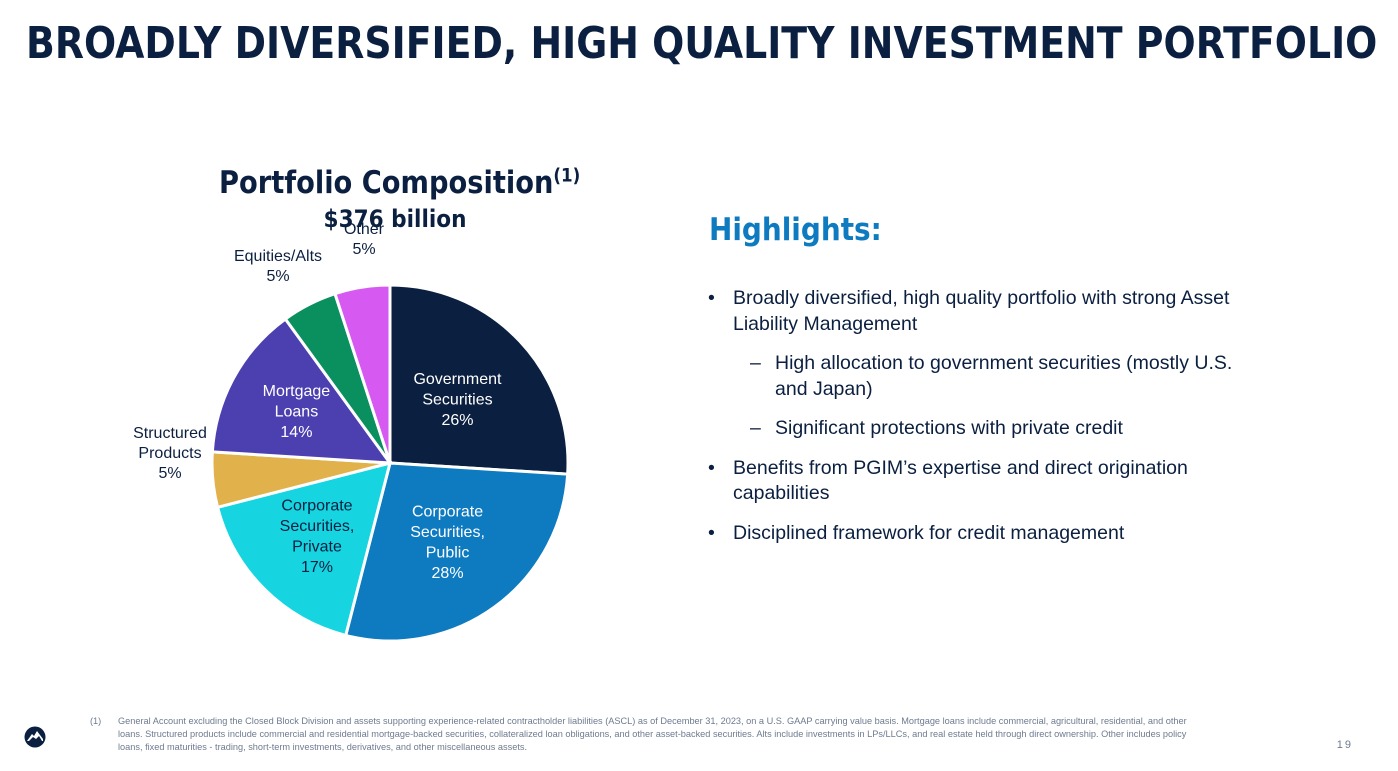 The image size is (1398, 771). I want to click on page-number: 19, so click(1344, 745).